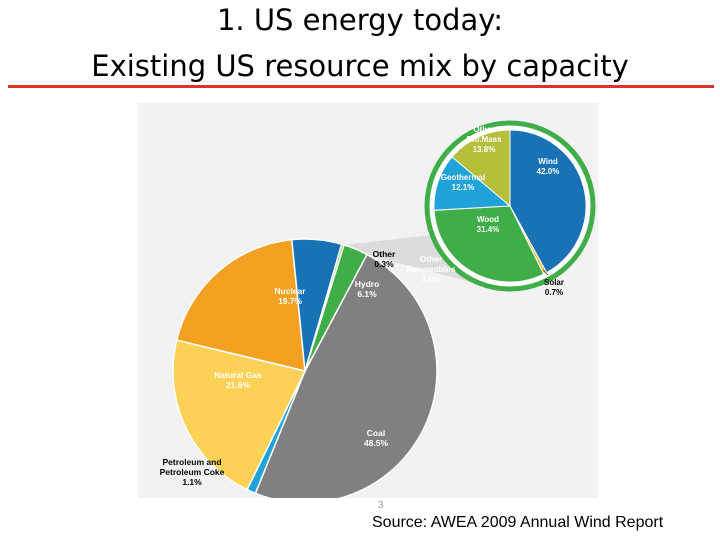  I want to click on label-other-bio-mass: Other Bio.Mass 13.8%, so click(484, 139).